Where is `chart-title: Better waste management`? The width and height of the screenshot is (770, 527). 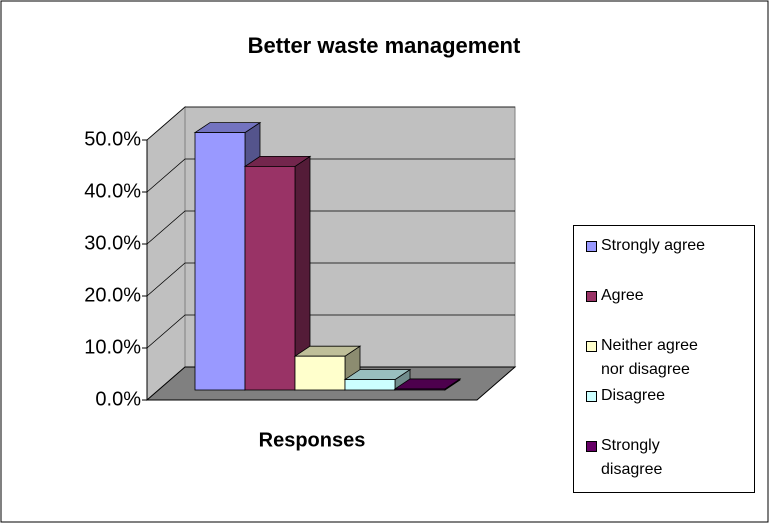
chart-title: Better waste management is located at coordinates (384, 45).